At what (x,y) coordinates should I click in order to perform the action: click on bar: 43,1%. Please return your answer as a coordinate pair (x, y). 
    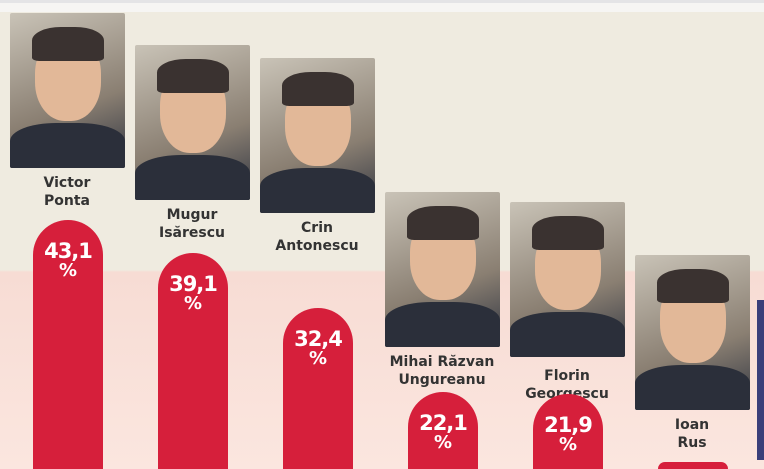
    Looking at the image, I should click on (68, 344).